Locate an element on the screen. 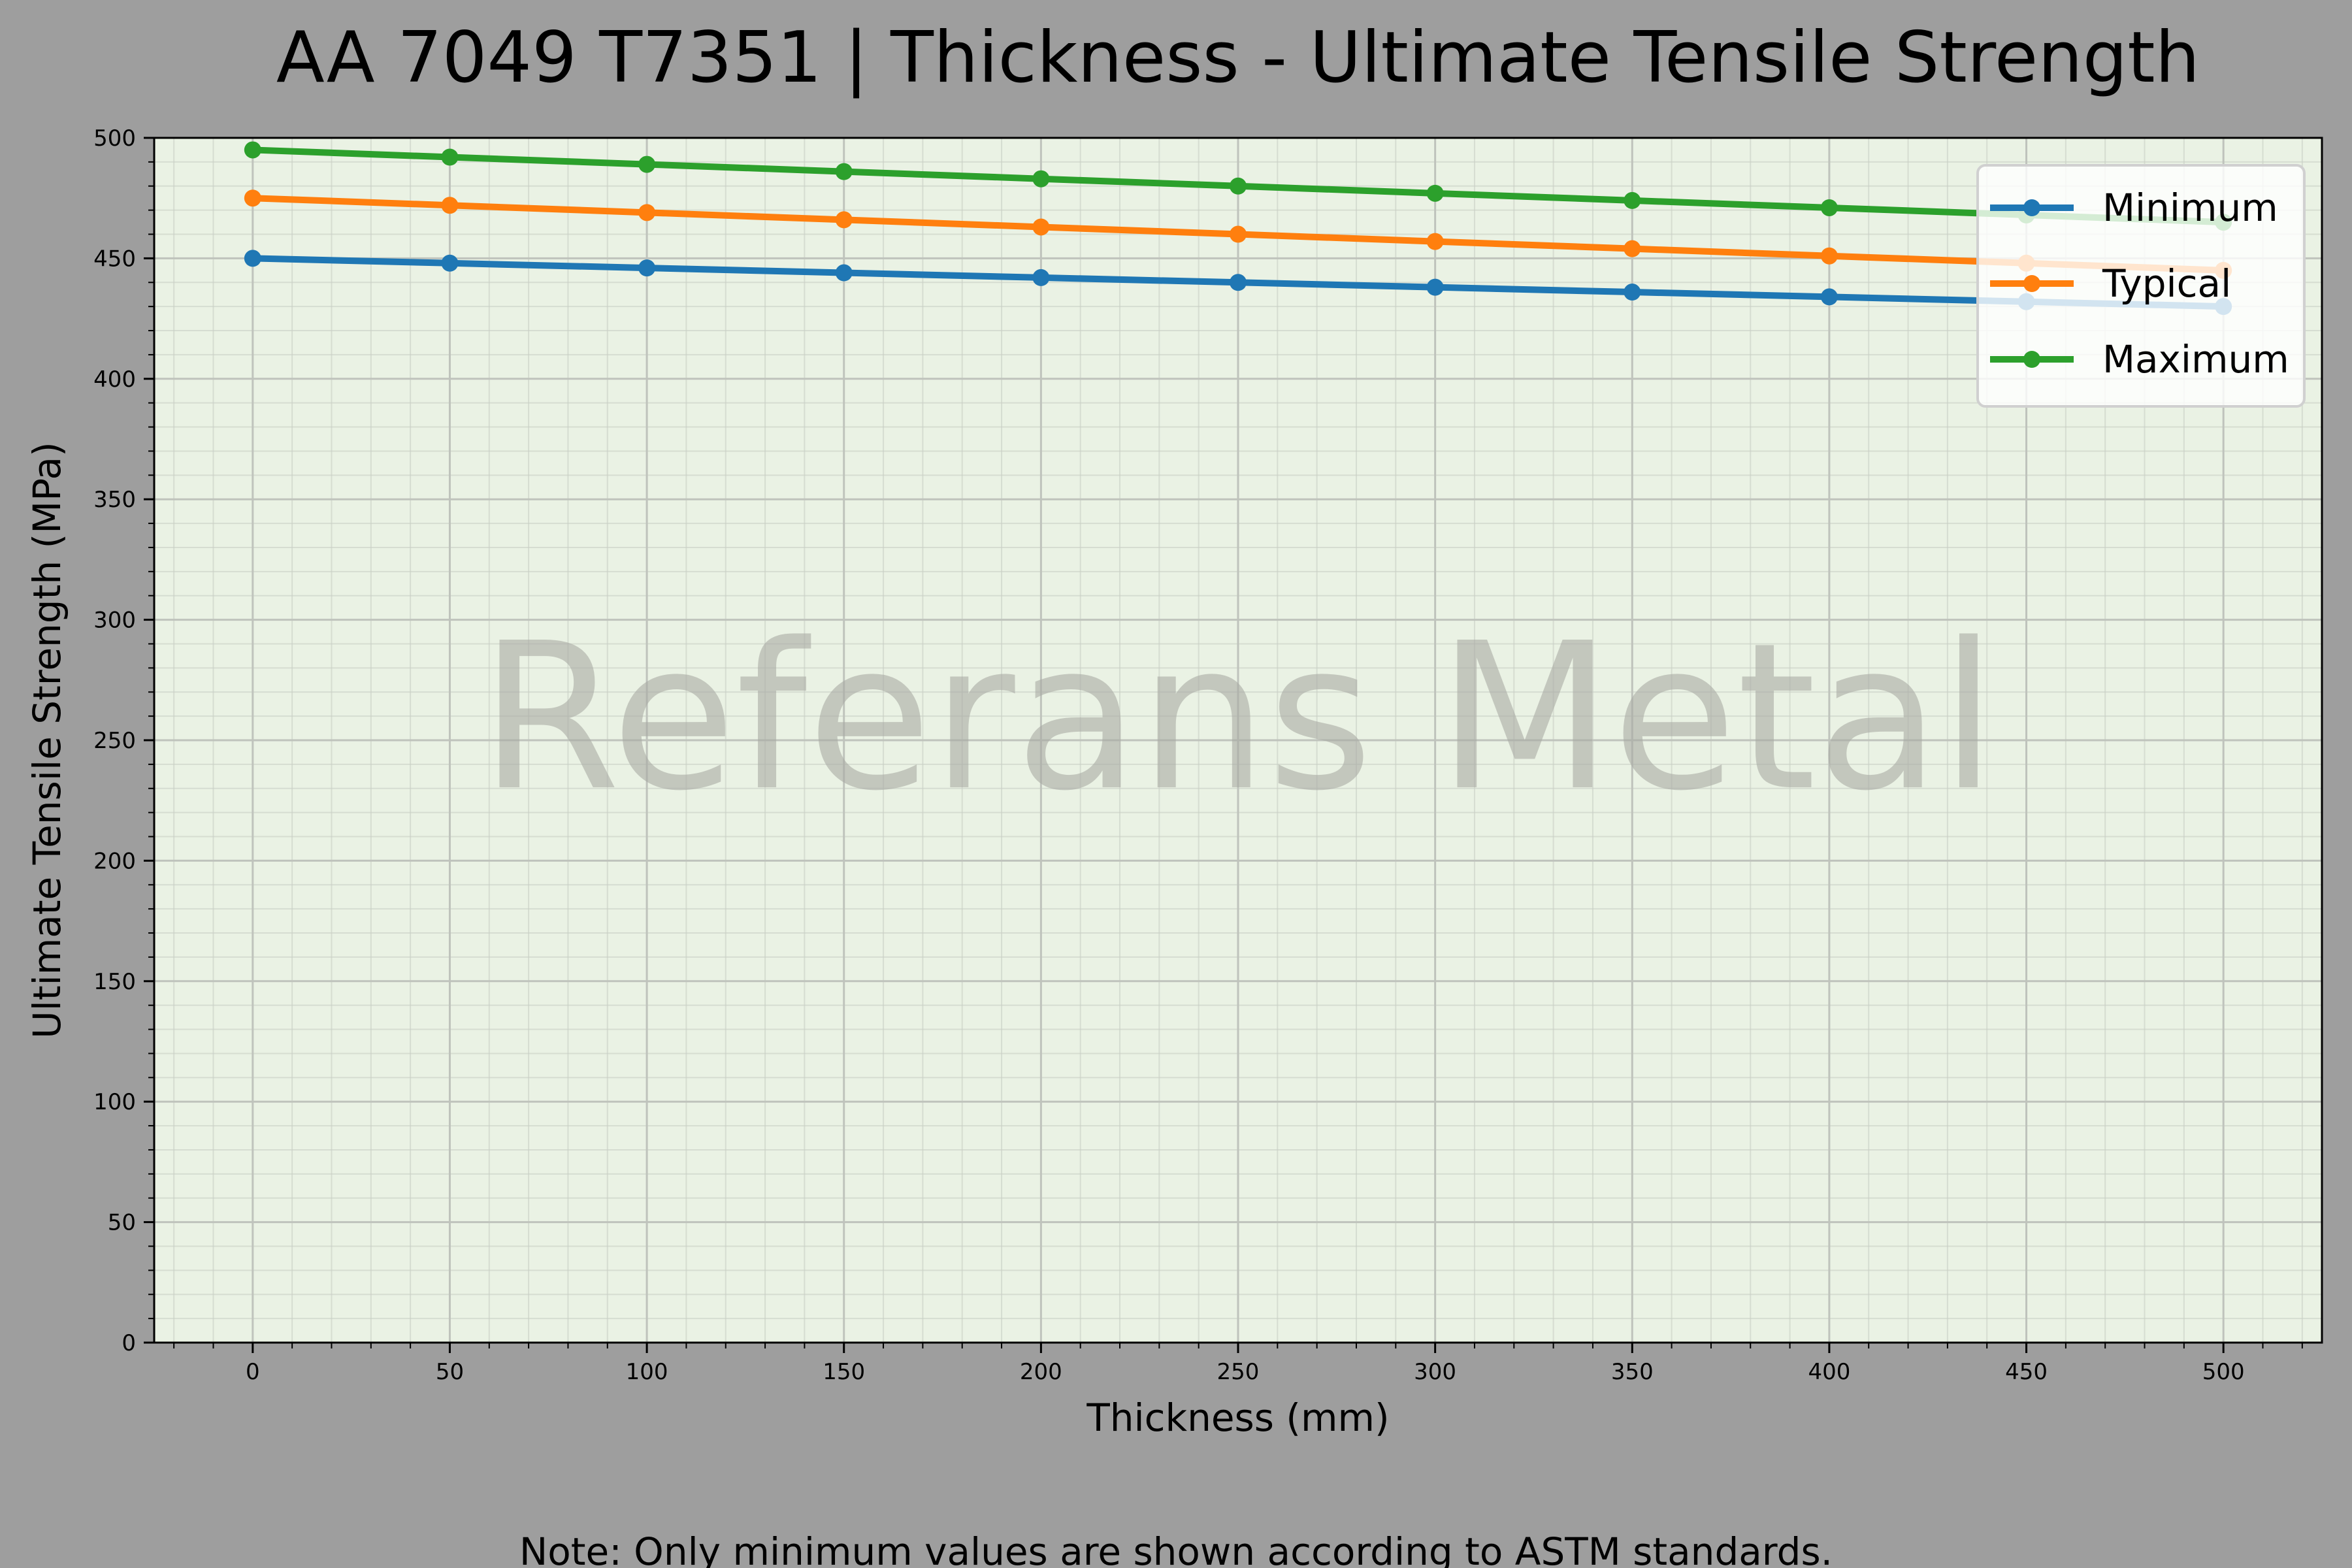 The height and width of the screenshot is (1568, 2352). y-tick-label: 200 is located at coordinates (114, 861).